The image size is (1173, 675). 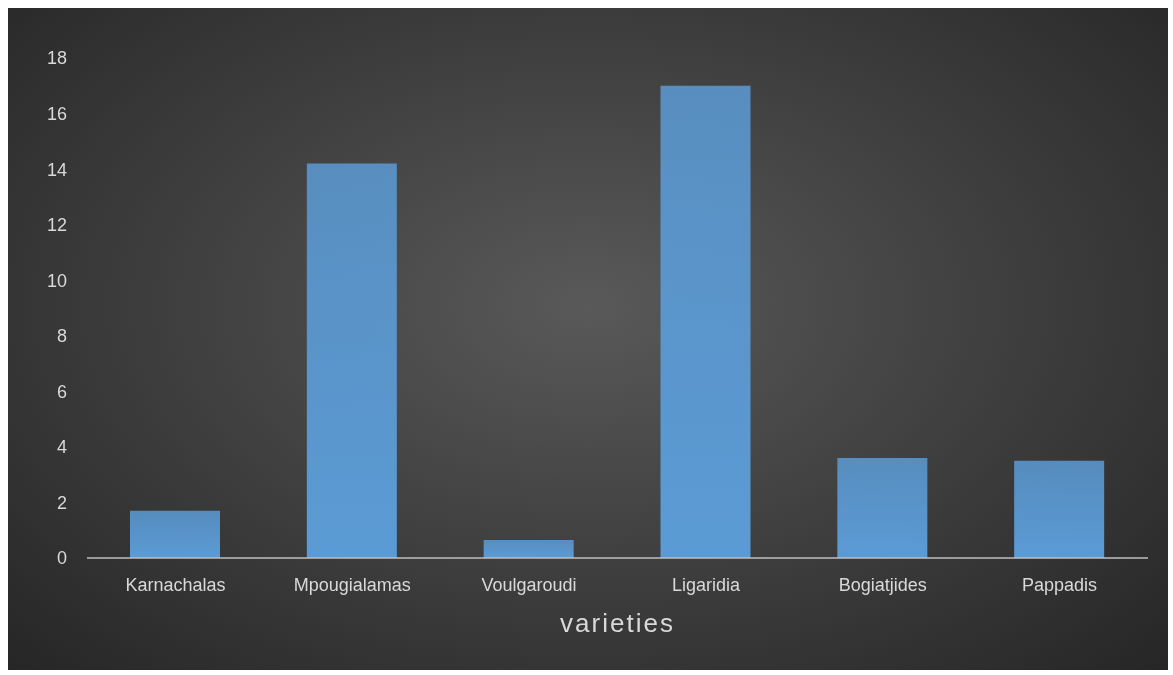 I want to click on y-tick-label: 10, so click(x=56, y=280).